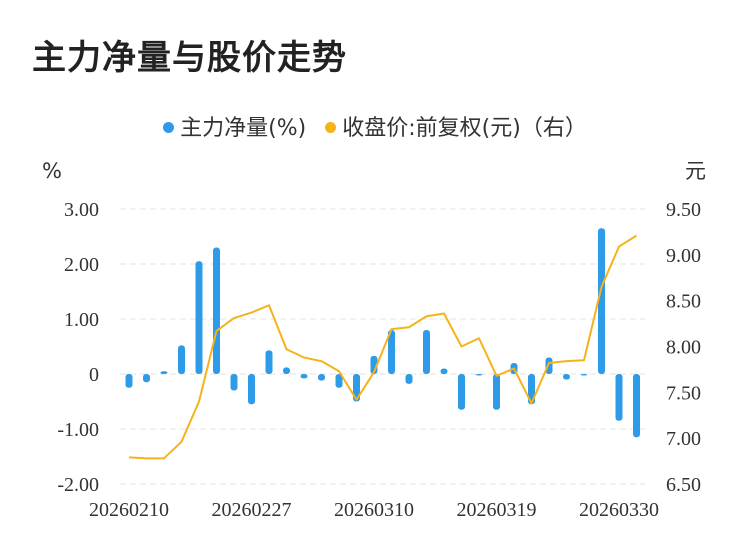 Image resolution: width=750 pixels, height=558 pixels. I want to click on x-tick-label: 20260310, so click(374, 510).